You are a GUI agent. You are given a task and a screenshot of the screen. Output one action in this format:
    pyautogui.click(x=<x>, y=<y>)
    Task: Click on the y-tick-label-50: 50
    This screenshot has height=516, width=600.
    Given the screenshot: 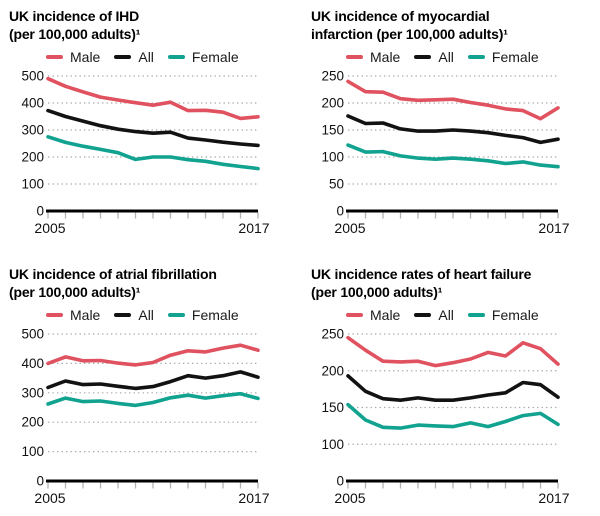 What is the action you would take?
    pyautogui.click(x=336, y=184)
    